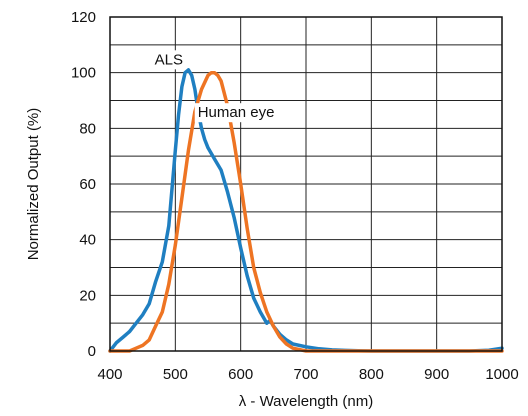 This screenshot has height=416, width=528. What do you see at coordinates (214, 86) in the screenshot?
I see `annotations: ALS Human eye` at bounding box center [214, 86].